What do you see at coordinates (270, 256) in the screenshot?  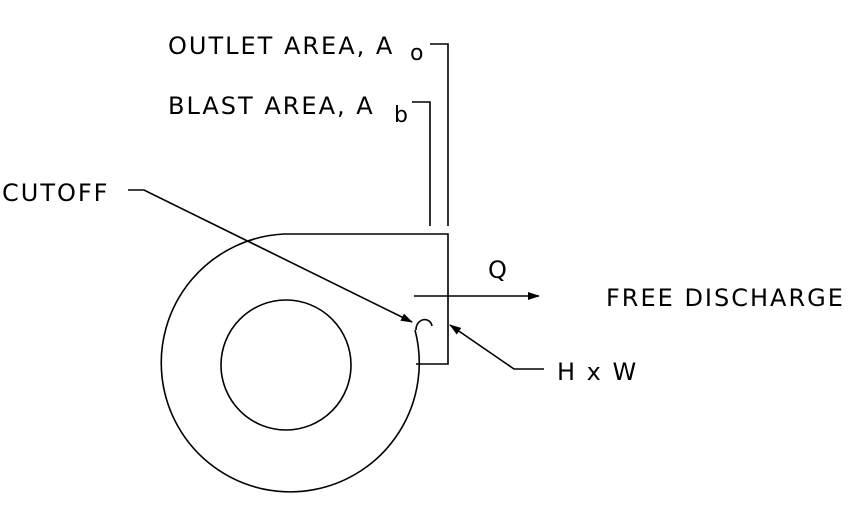 I see `cutoff-leader-arrow` at bounding box center [270, 256].